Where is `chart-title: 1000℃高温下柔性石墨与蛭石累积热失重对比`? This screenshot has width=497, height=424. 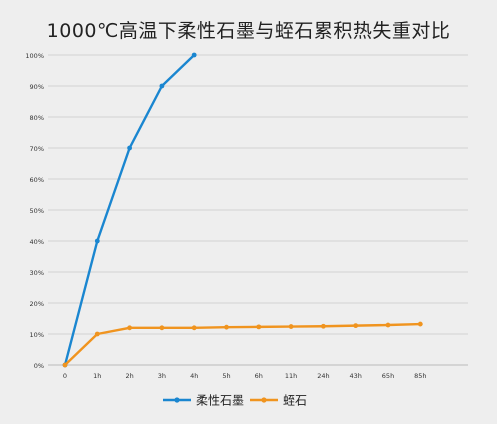
chart-title: 1000℃高温下柔性石墨与蛭石累积热失重对比 is located at coordinates (248, 31).